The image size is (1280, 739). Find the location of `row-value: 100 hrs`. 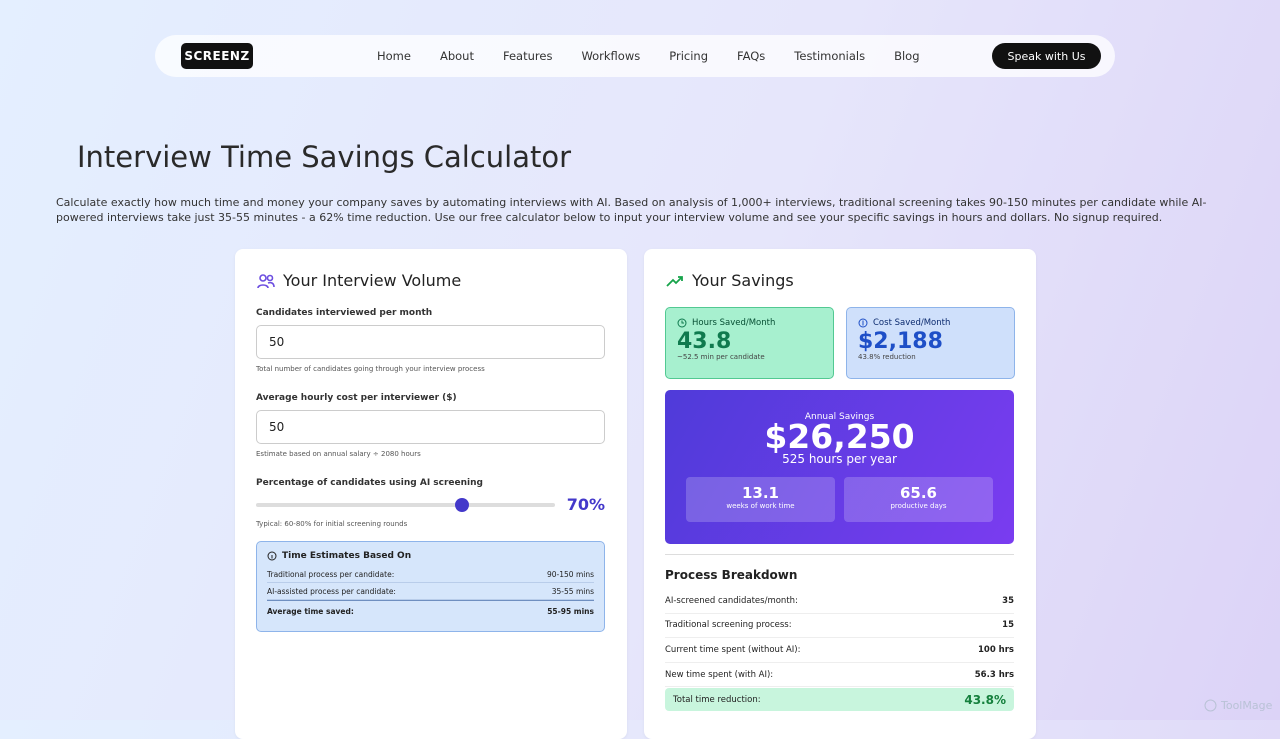

row-value: 100 hrs is located at coordinates (995, 649).